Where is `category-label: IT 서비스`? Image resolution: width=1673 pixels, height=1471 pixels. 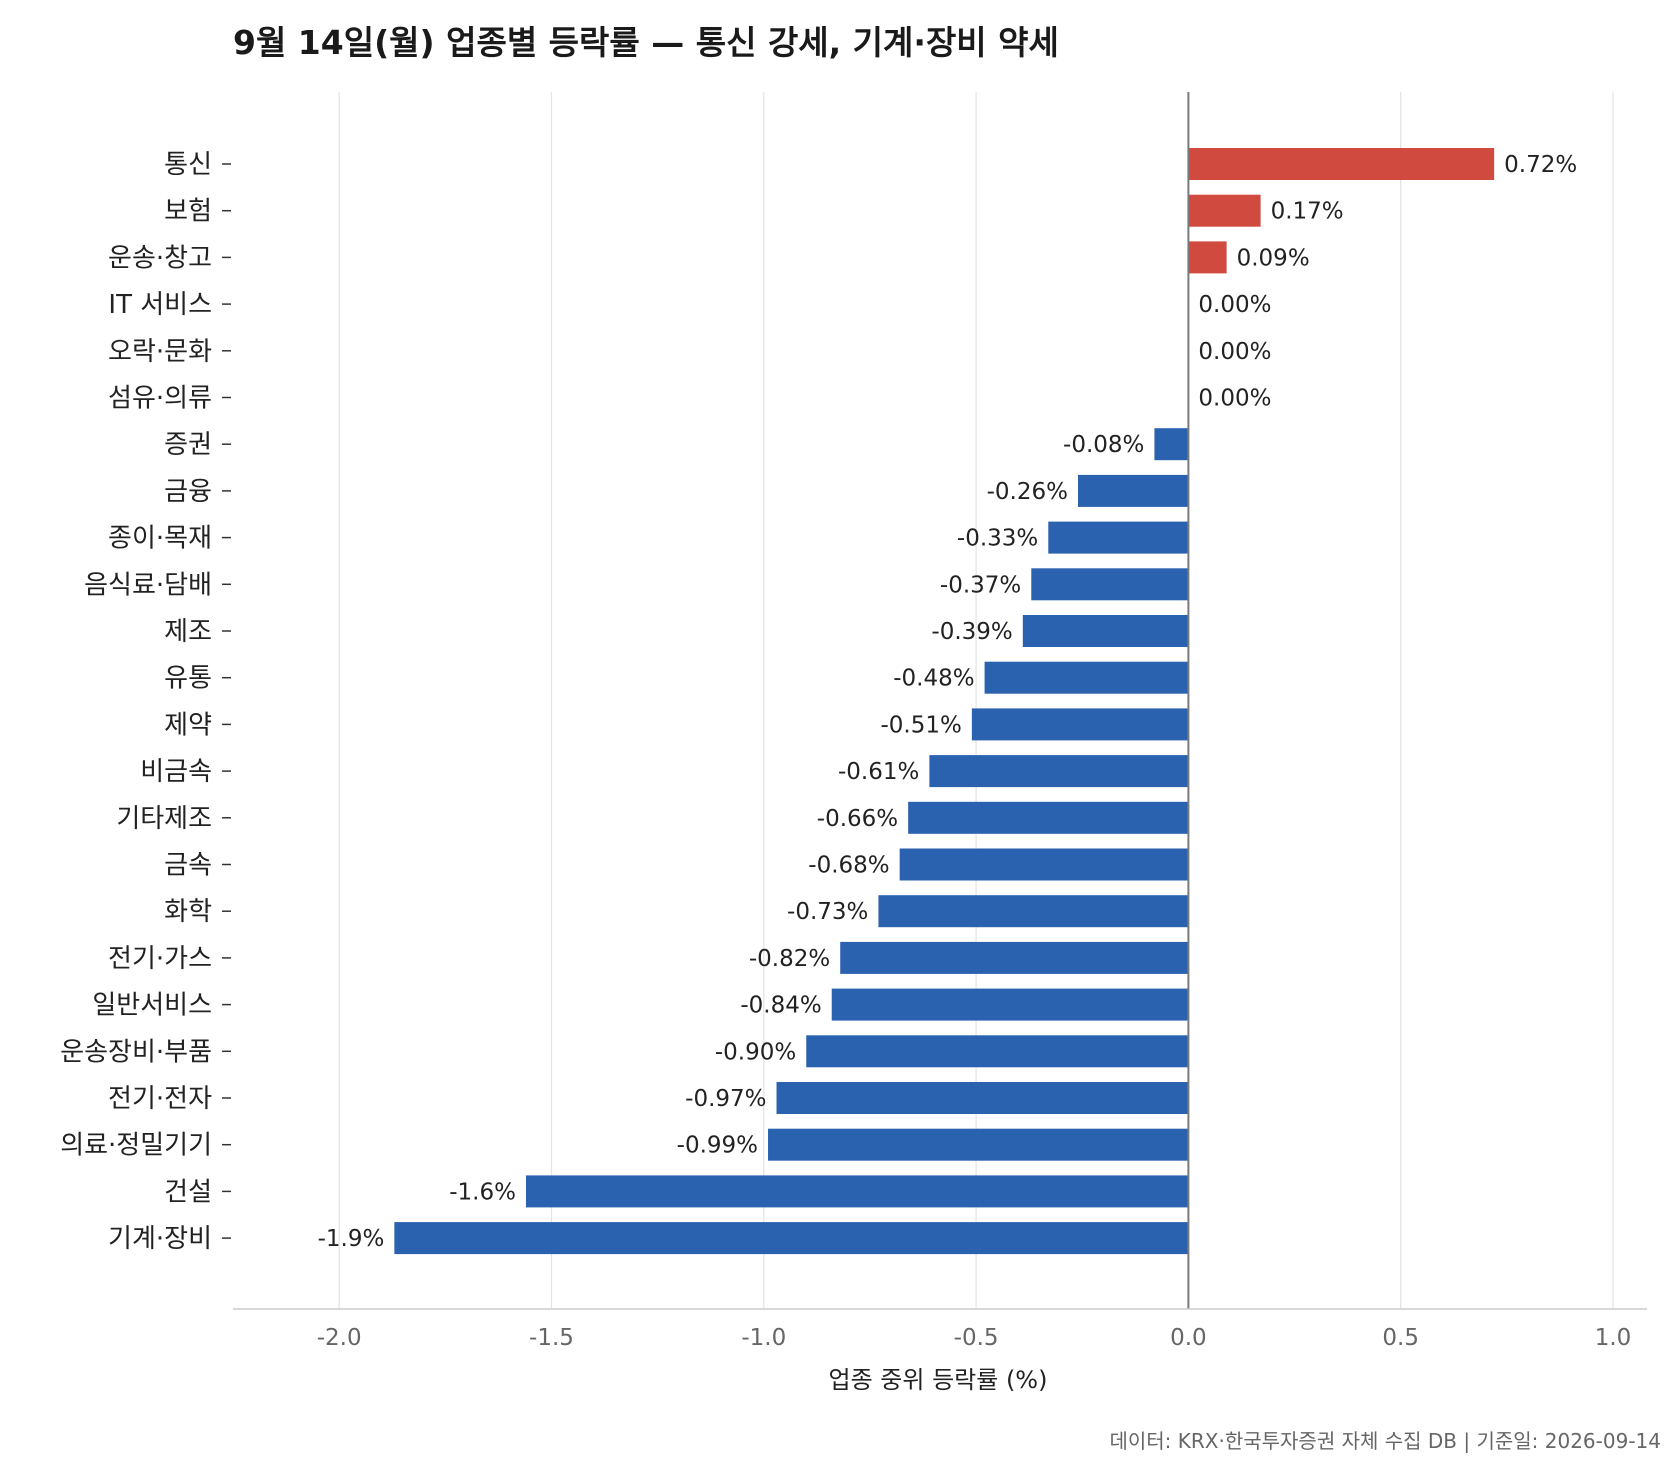
category-label: IT 서비스 is located at coordinates (160, 305).